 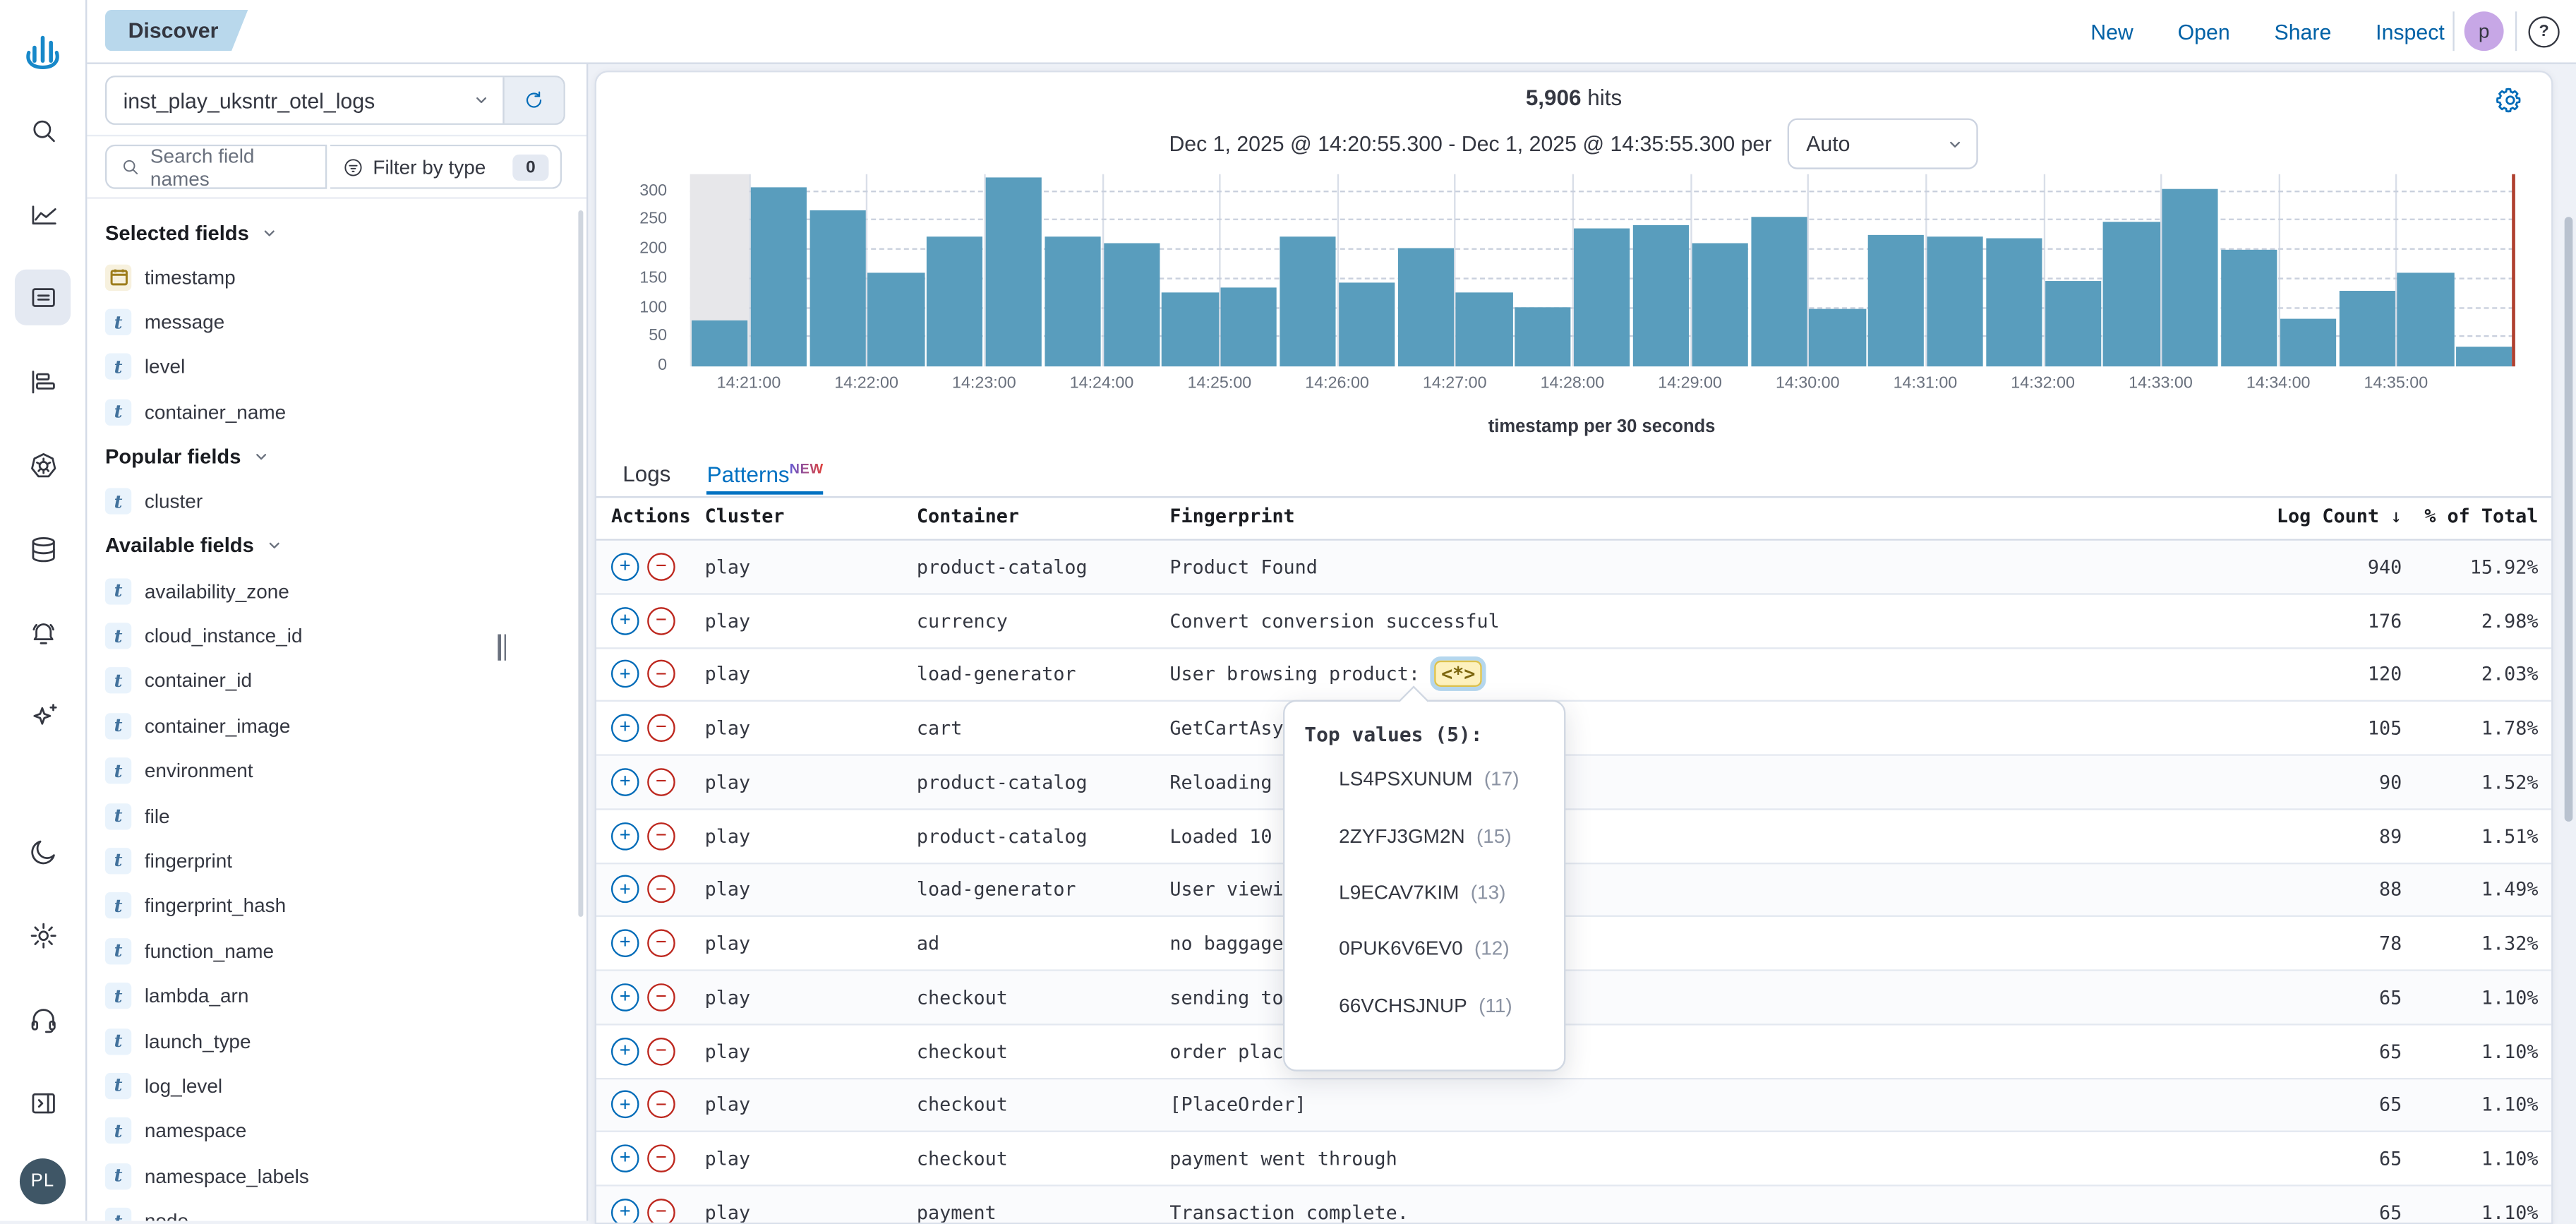 What do you see at coordinates (446, 166) in the screenshot?
I see `filter-by-type-button: Filter by type 0` at bounding box center [446, 166].